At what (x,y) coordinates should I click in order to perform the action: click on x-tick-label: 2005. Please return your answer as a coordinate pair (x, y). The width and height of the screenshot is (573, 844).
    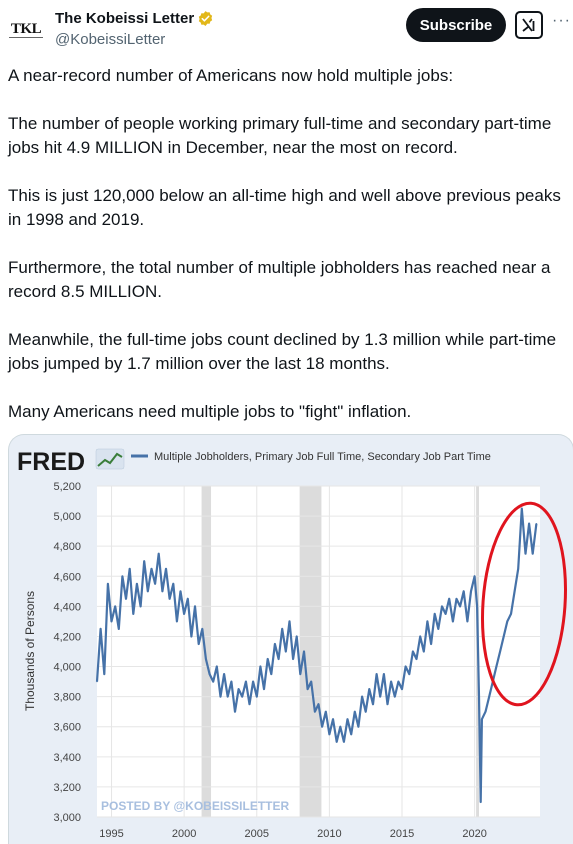
    Looking at the image, I should click on (257, 834).